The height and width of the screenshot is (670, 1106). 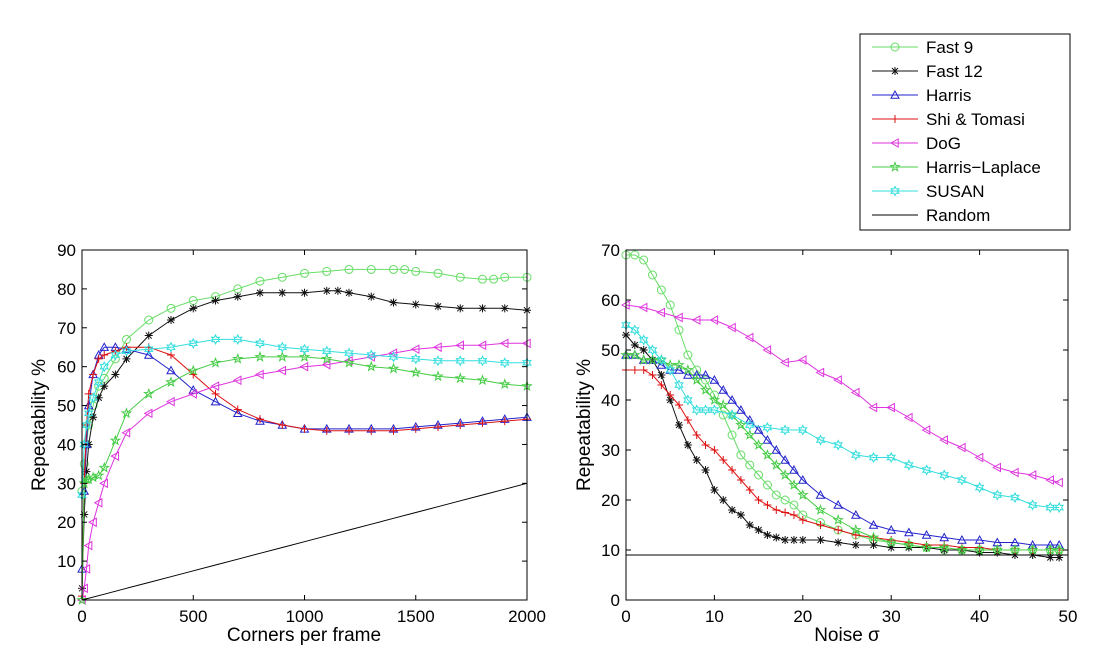 What do you see at coordinates (304, 541) in the screenshot?
I see `series-random` at bounding box center [304, 541].